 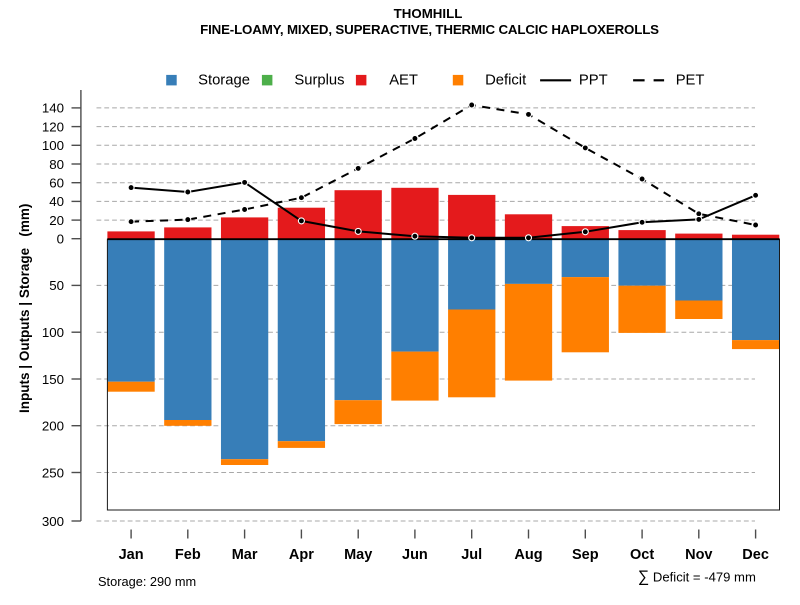 I want to click on svg-text: 120, so click(x=53, y=126).